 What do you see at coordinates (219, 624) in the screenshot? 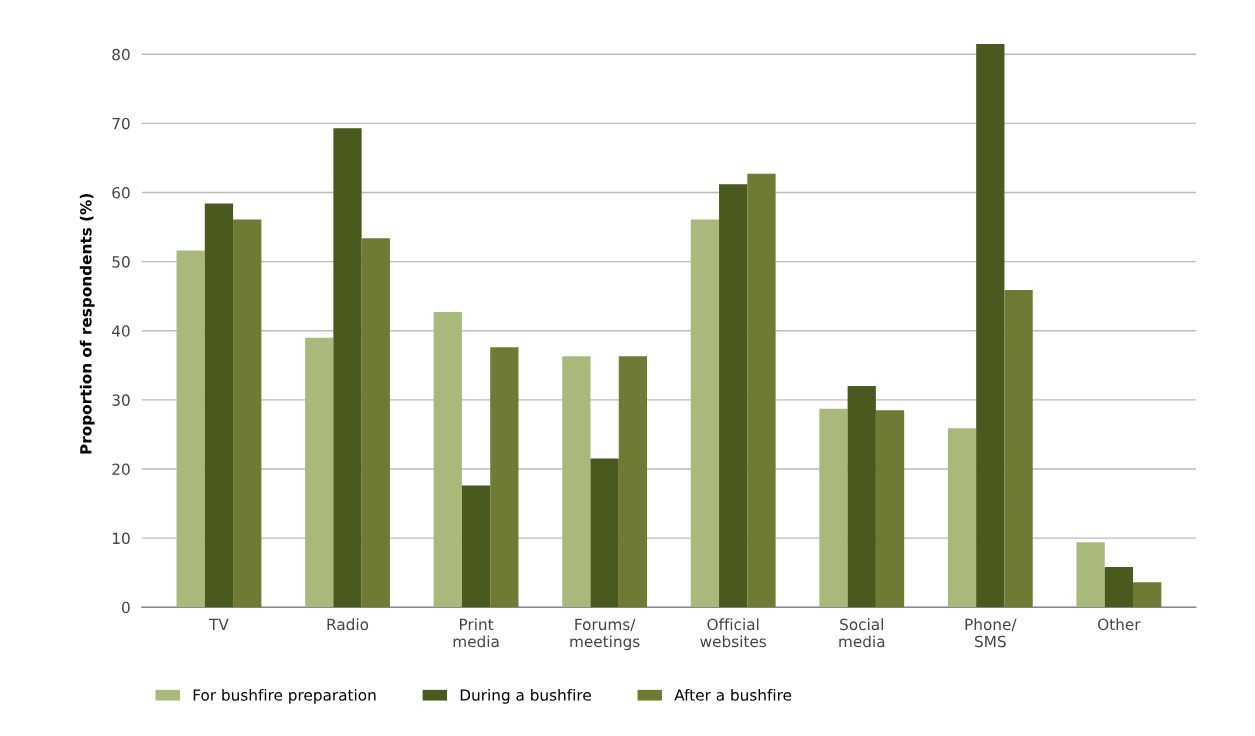
I see `x-tick-label: TV` at bounding box center [219, 624].